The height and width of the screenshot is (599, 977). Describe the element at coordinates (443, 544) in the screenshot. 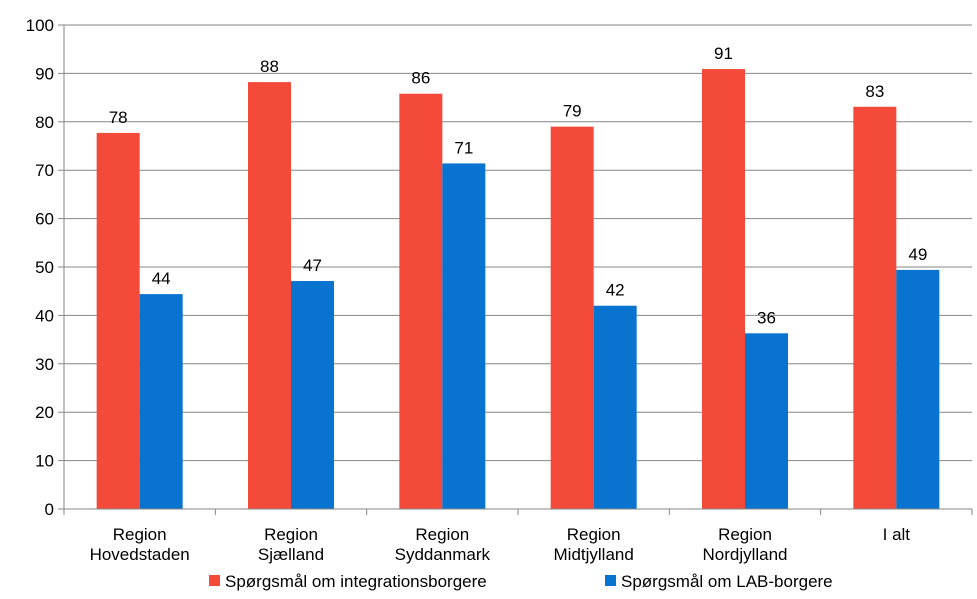

I see `category-label: Region Syddanmark` at that location.